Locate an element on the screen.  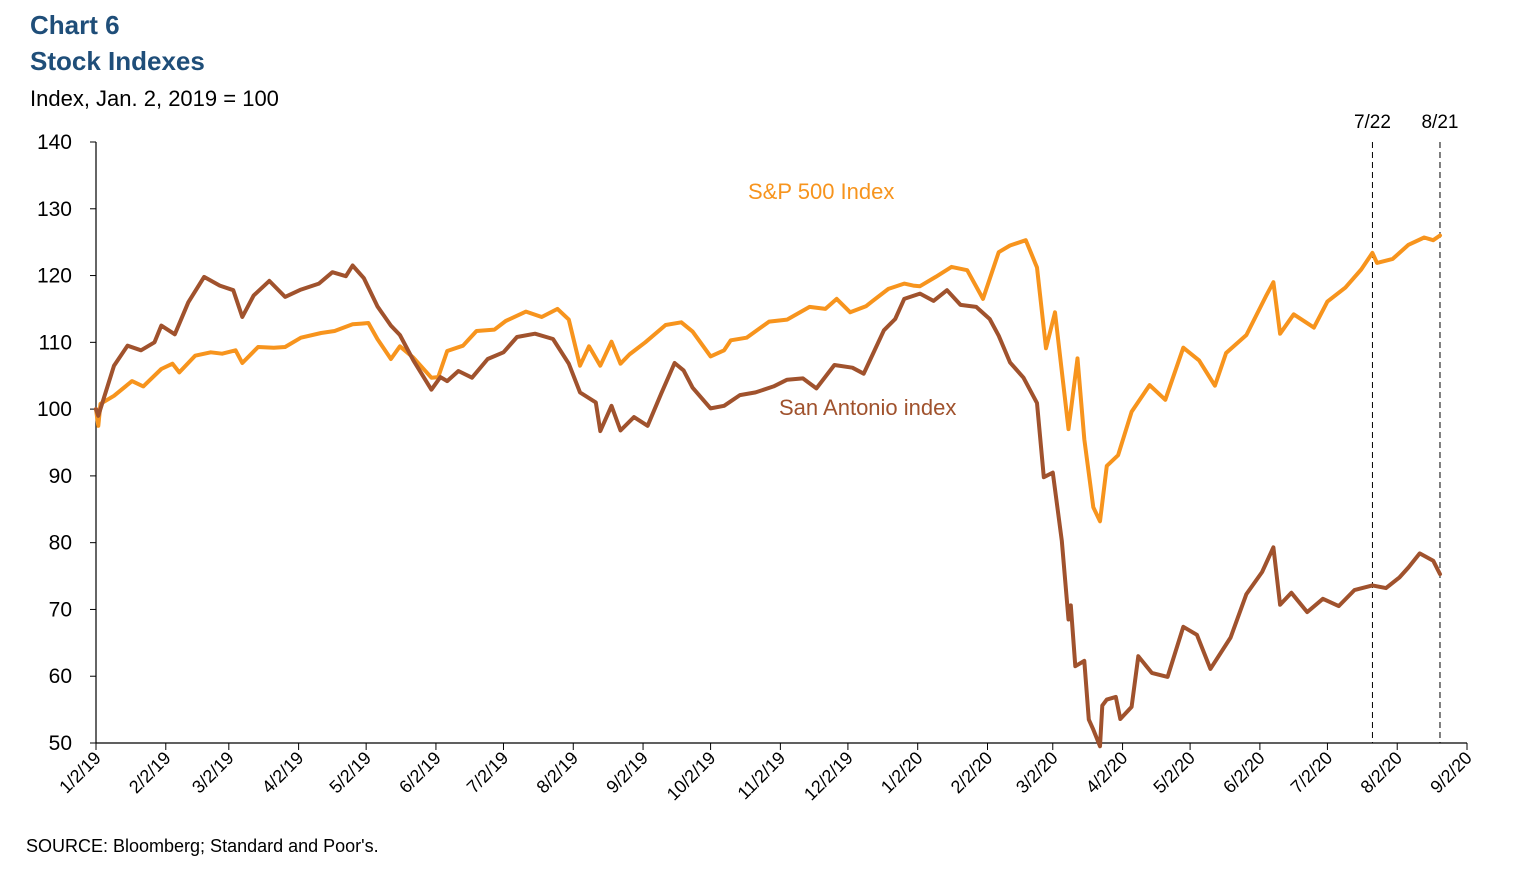
chart-number: Chart 6 is located at coordinates (75, 25).